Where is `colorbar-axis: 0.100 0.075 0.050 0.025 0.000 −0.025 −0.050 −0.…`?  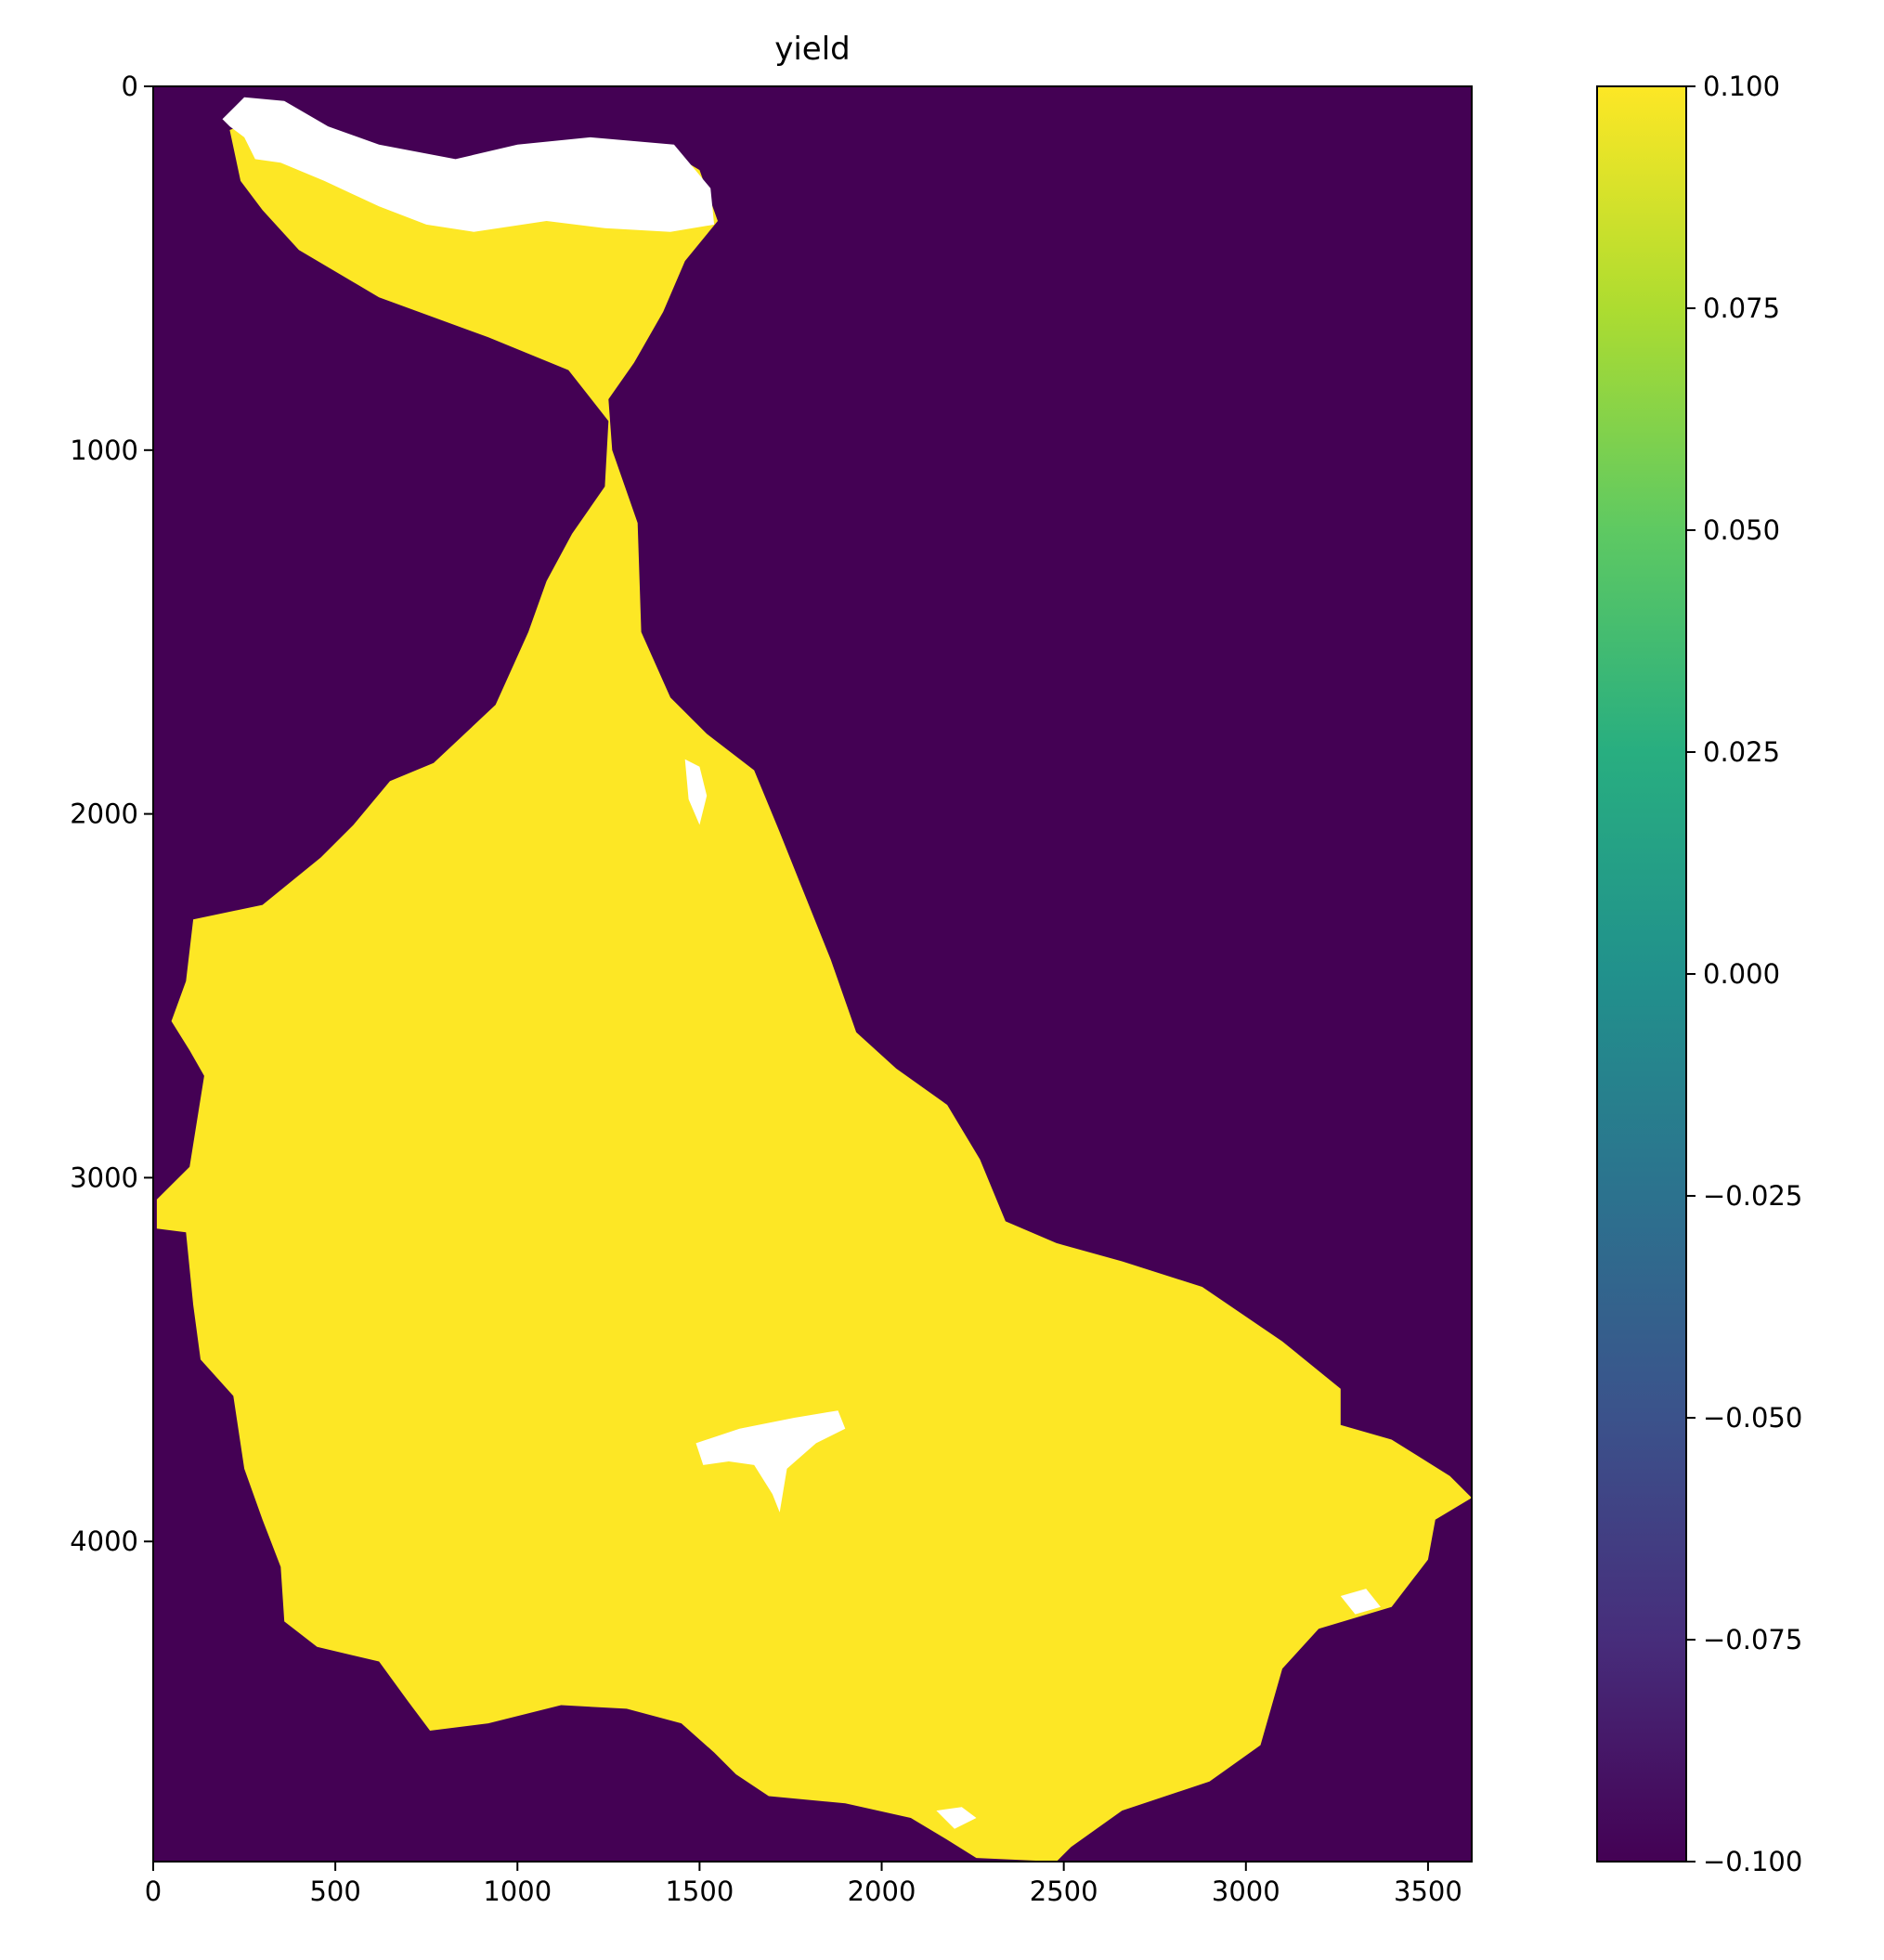 colorbar-axis: 0.100 0.075 0.050 0.025 0.000 −0.025 −0.050 −0.… is located at coordinates (1744, 974).